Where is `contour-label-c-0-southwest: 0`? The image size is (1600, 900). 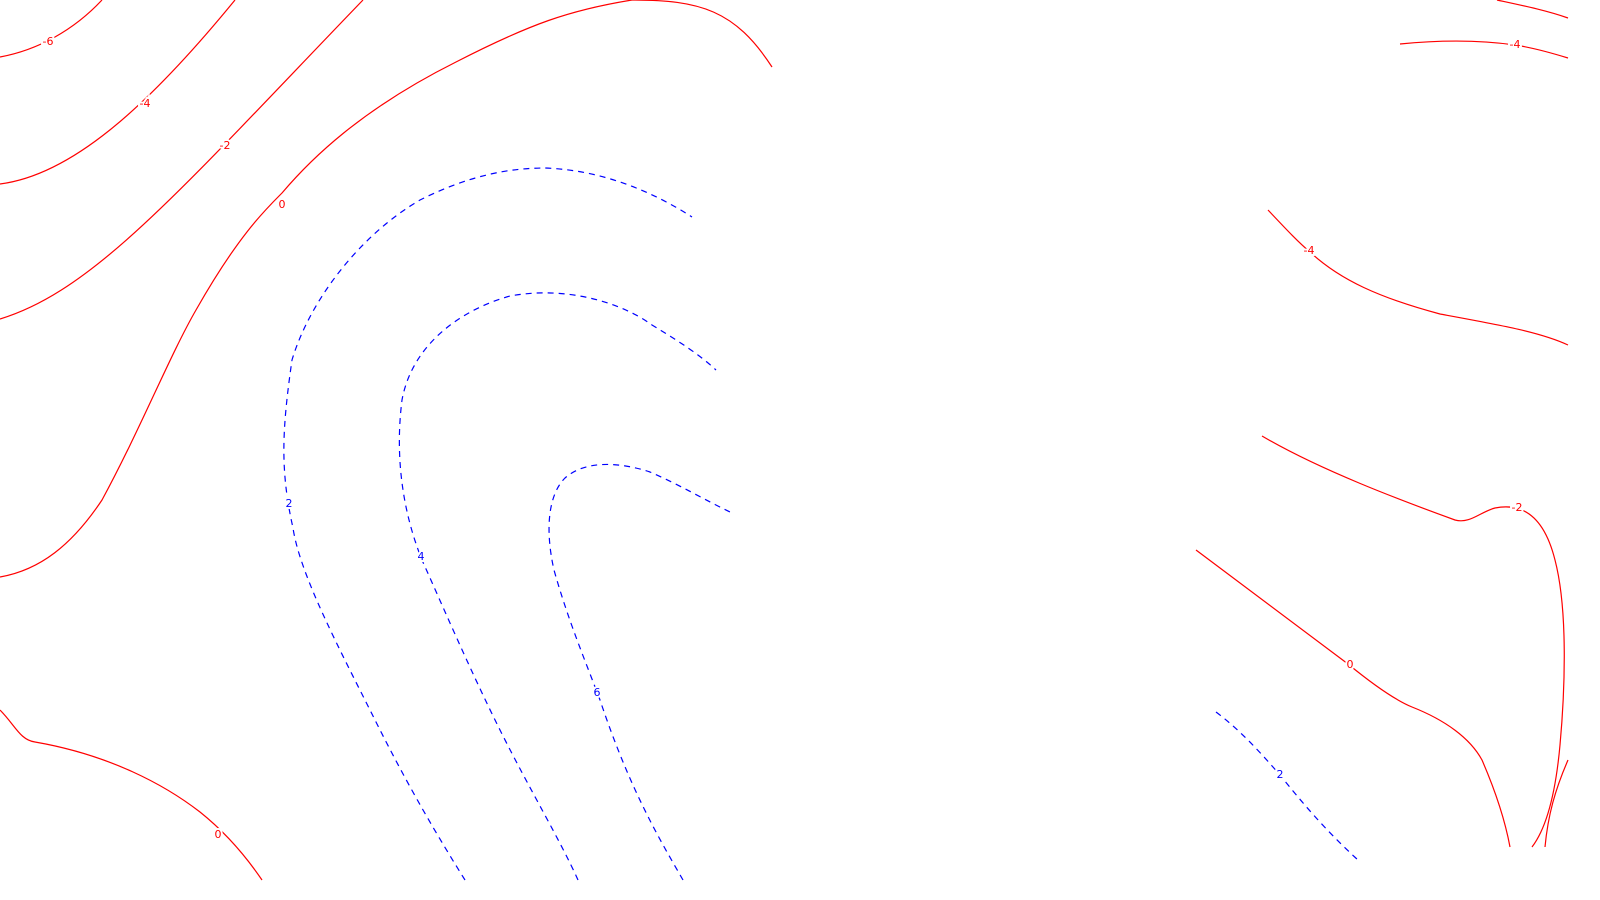
contour-label-c-0-southwest: 0 is located at coordinates (218, 834).